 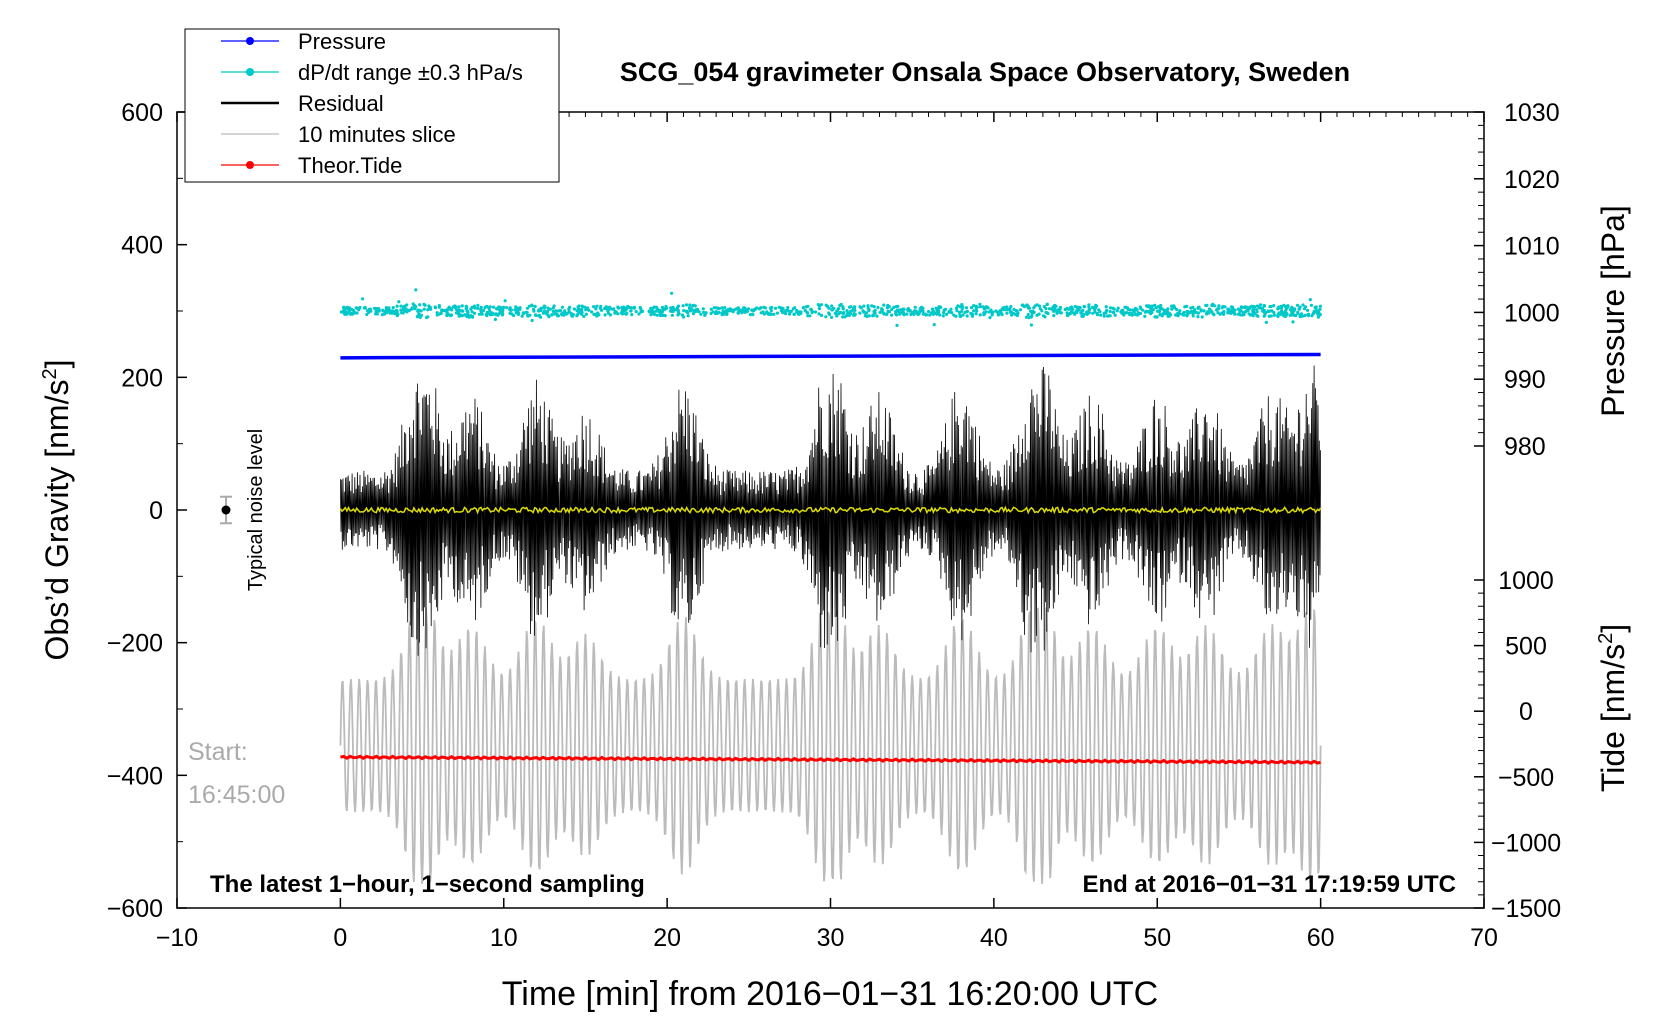 What do you see at coordinates (994, 938) in the screenshot?
I see `x-tick-label: 40` at bounding box center [994, 938].